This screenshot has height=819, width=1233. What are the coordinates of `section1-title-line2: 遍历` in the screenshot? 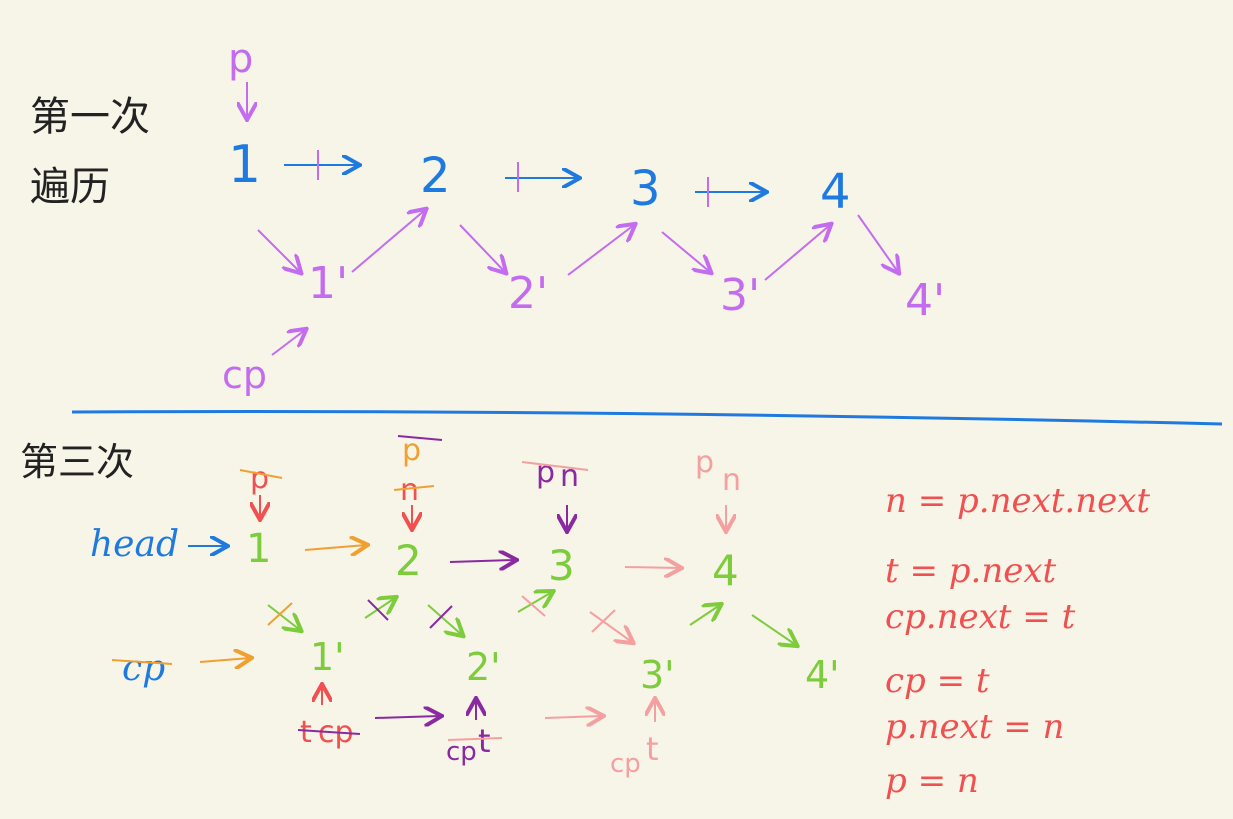 It's located at (70, 187).